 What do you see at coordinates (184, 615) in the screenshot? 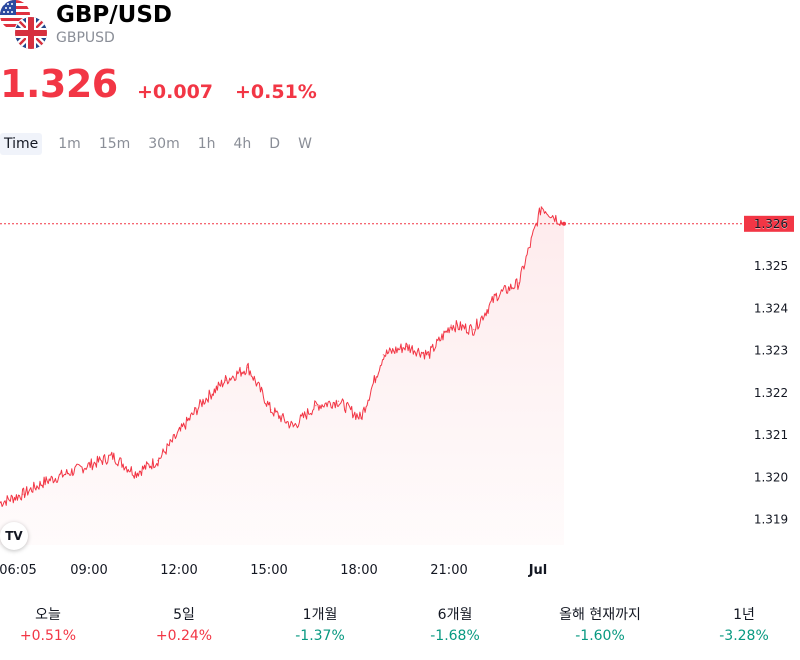
I see `stat-label: 5일` at bounding box center [184, 615].